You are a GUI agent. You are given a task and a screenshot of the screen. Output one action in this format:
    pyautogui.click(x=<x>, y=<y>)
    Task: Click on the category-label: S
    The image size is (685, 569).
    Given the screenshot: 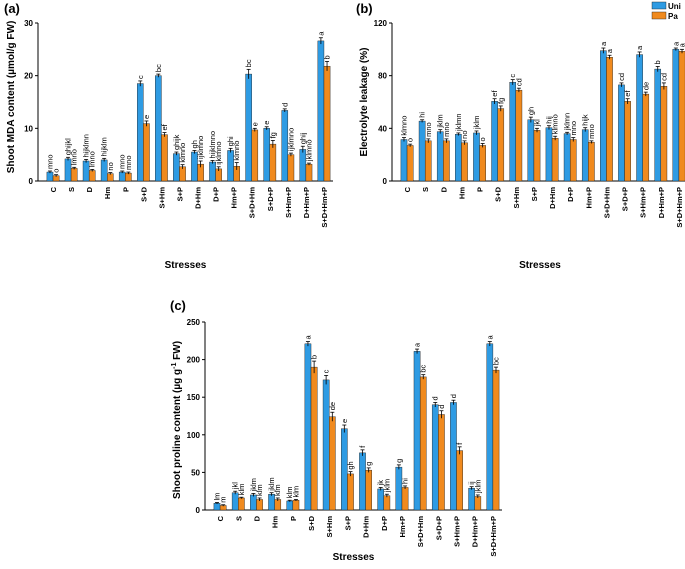 What is the action you would take?
    pyautogui.click(x=425, y=189)
    